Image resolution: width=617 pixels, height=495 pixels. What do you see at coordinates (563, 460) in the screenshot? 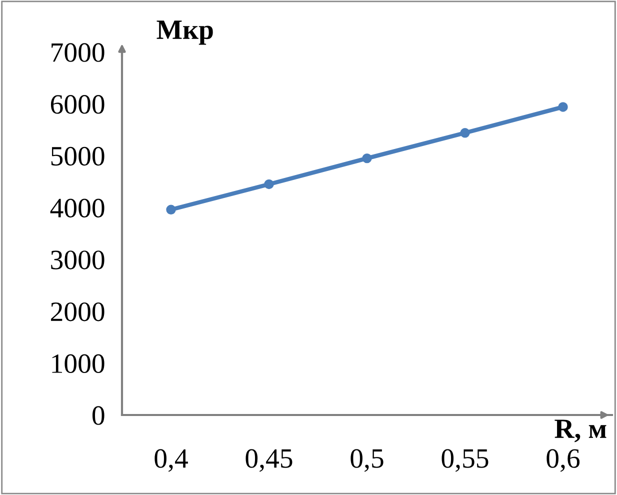
I see `x-tick-label: 0,6` at bounding box center [563, 460].